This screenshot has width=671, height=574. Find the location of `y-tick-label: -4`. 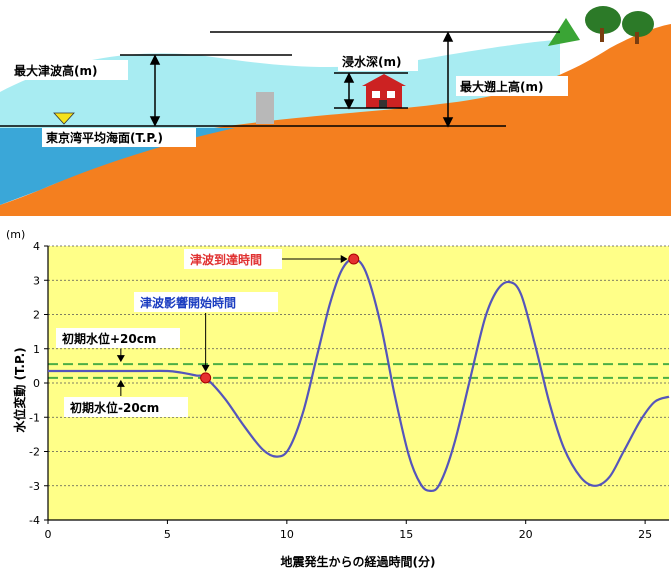

y-tick-label: -4 is located at coordinates (34, 520).